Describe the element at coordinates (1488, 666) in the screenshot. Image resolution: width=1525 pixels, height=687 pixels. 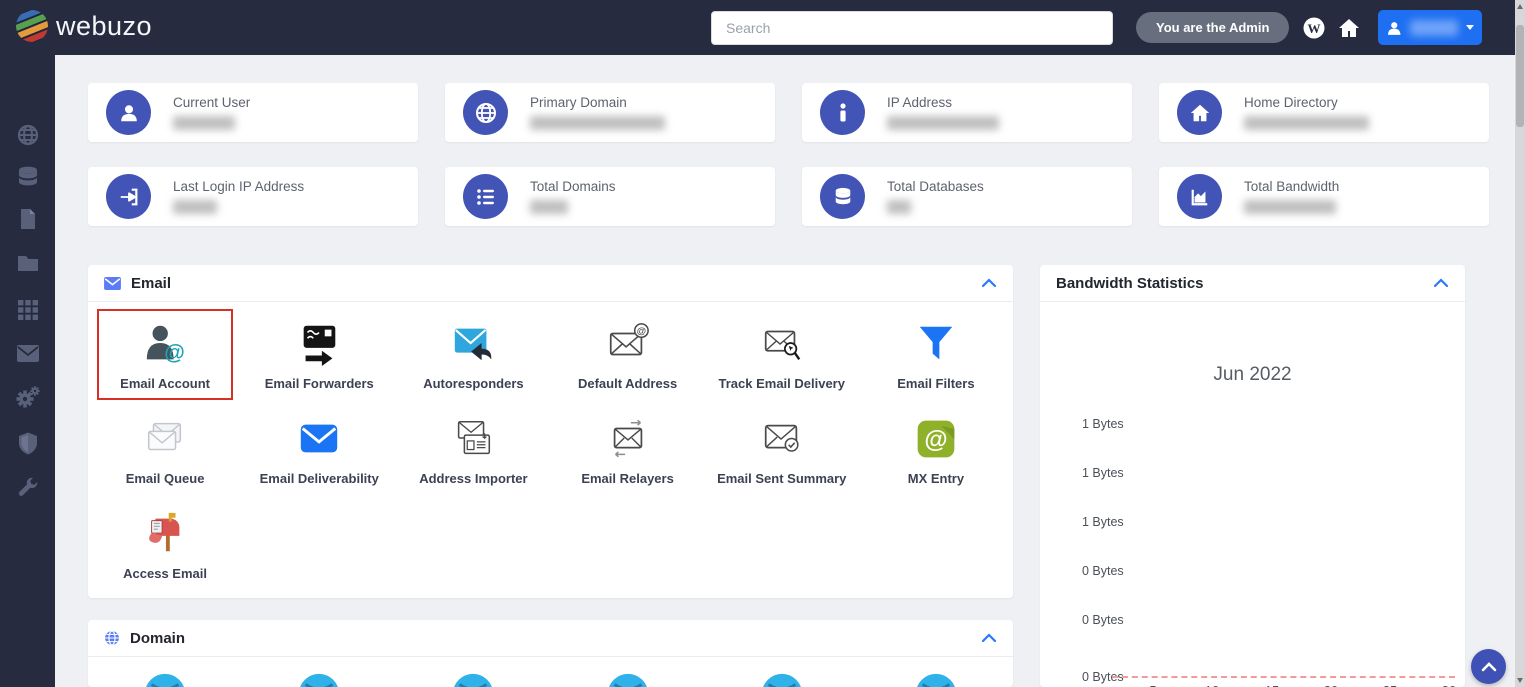
I see `scroll-to-top-button` at that location.